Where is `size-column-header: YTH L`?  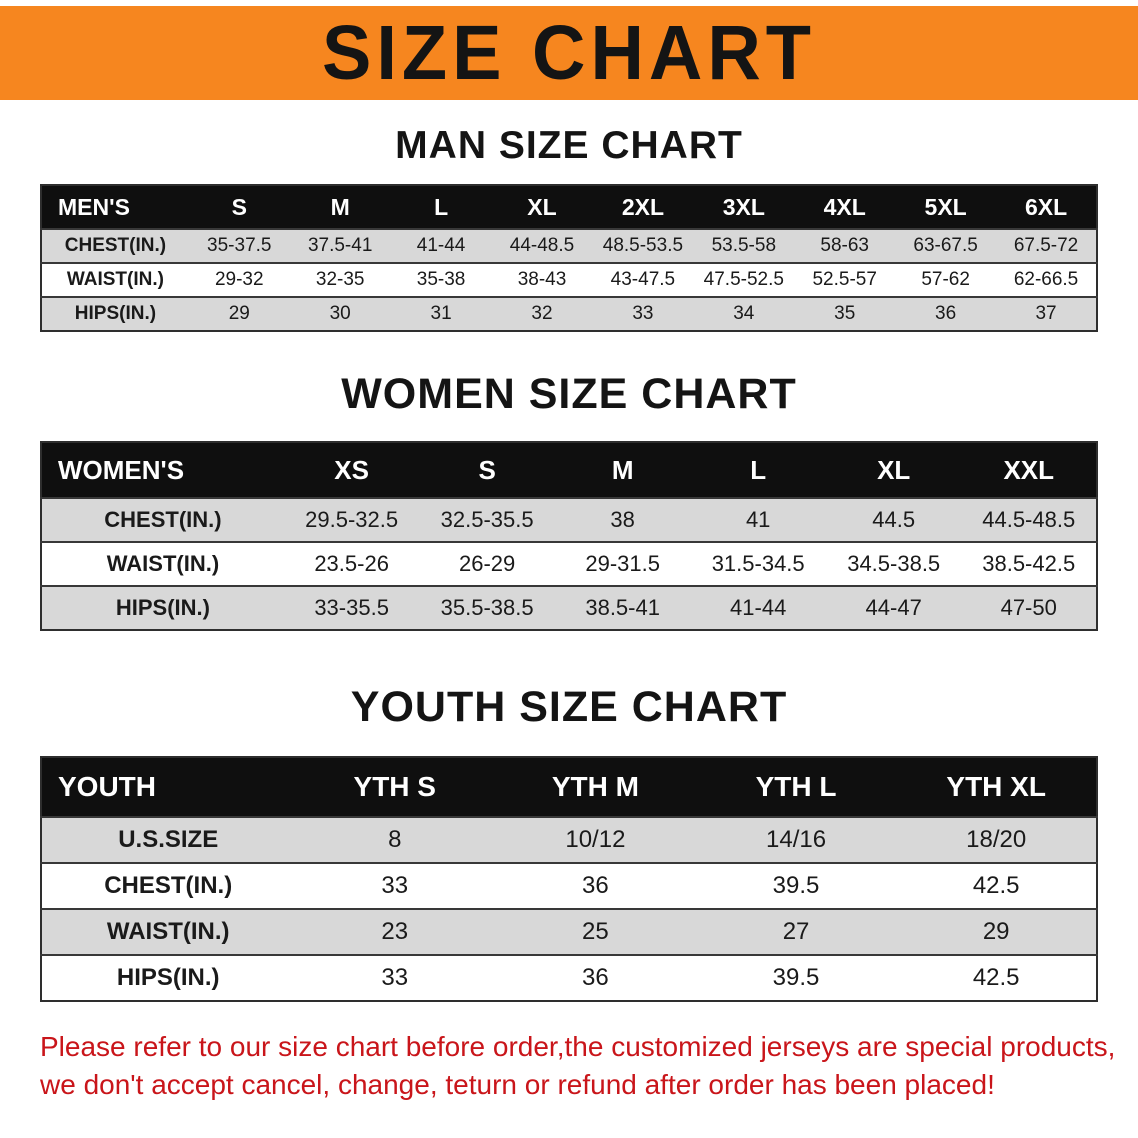 size-column-header: YTH L is located at coordinates (796, 787).